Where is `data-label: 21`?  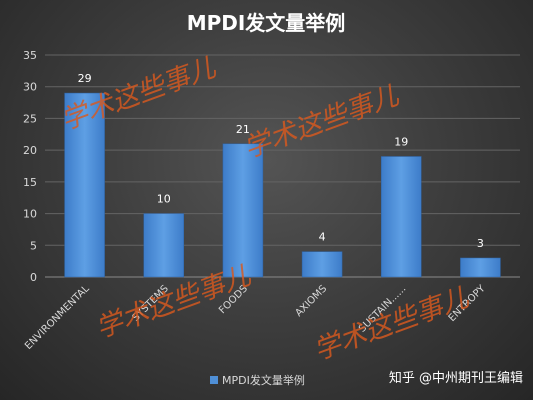 data-label: 21 is located at coordinates (243, 129).